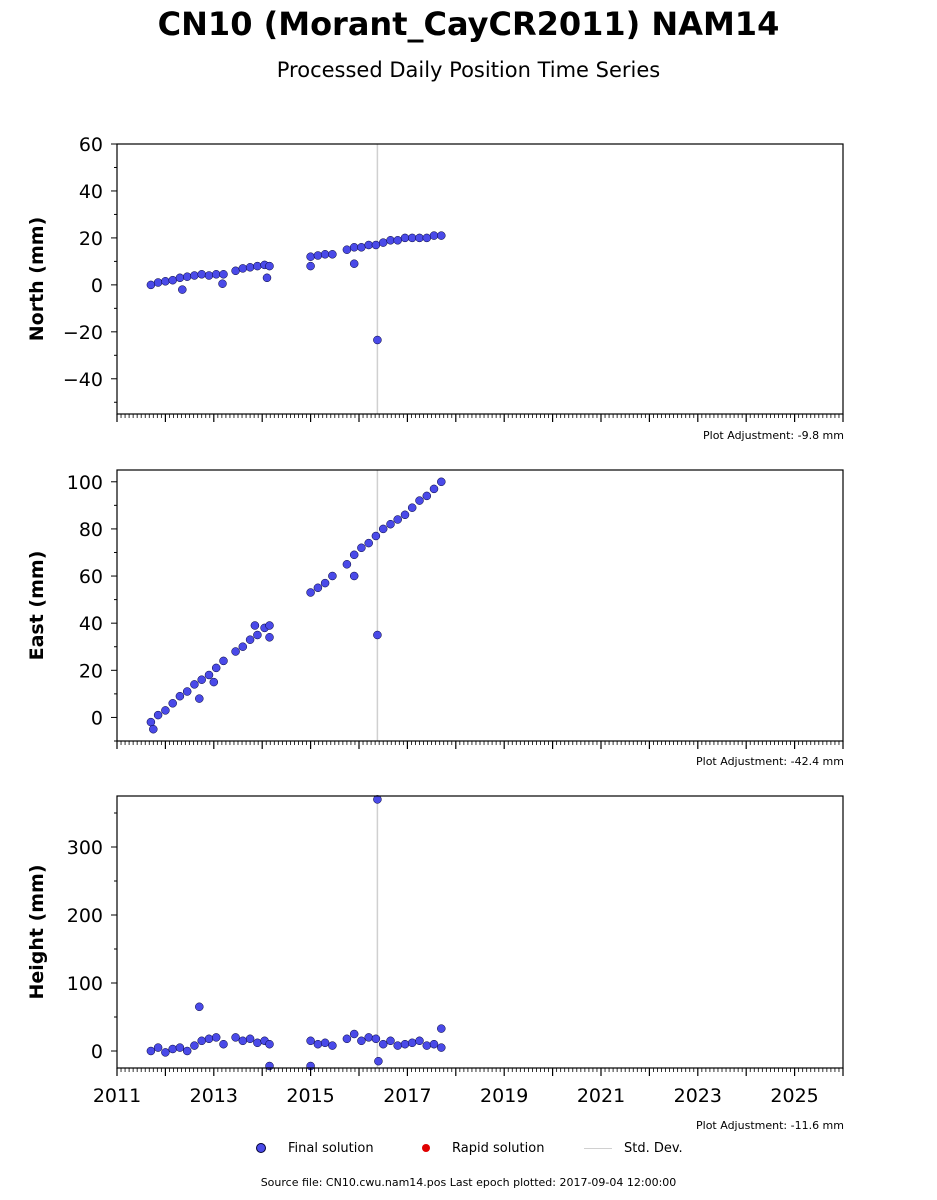 The width and height of the screenshot is (937, 1200). What do you see at coordinates (117, 1096) in the screenshot?
I see `x-tick-label: 2011` at bounding box center [117, 1096].